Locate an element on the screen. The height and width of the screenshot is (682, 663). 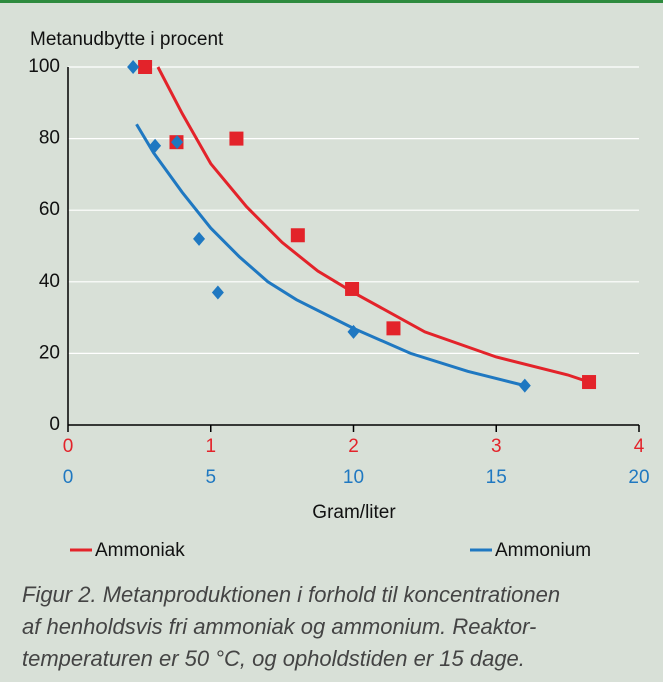
y-tick-label: 20 is located at coordinates (49, 352).